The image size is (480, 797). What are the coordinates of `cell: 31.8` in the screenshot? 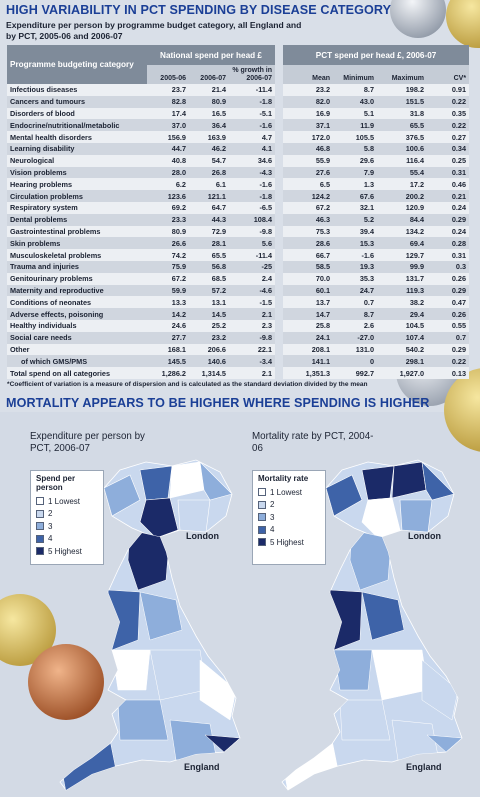 It's located at (402, 113).